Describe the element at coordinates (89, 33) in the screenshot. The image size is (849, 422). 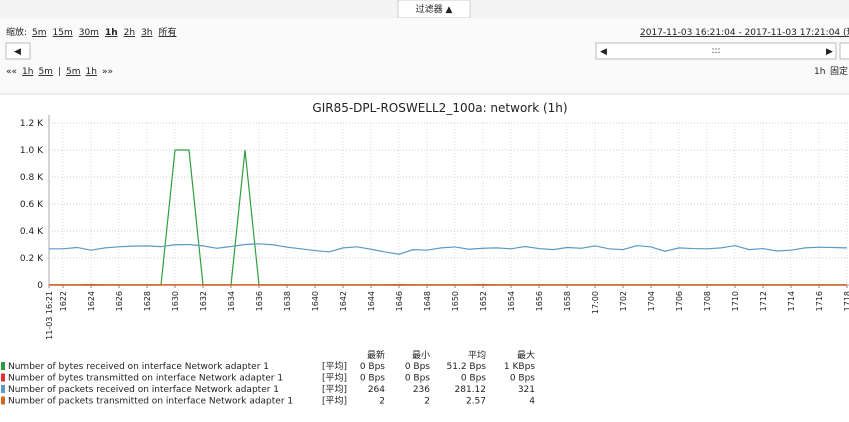
I see `zoom-option: 30m` at that location.